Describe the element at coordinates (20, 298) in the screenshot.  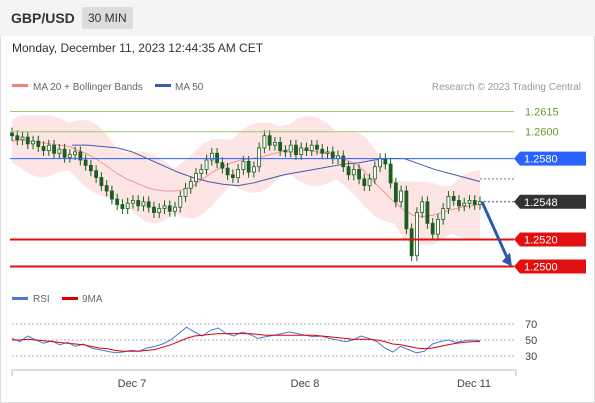
I see `rsi-legend-swatch` at that location.